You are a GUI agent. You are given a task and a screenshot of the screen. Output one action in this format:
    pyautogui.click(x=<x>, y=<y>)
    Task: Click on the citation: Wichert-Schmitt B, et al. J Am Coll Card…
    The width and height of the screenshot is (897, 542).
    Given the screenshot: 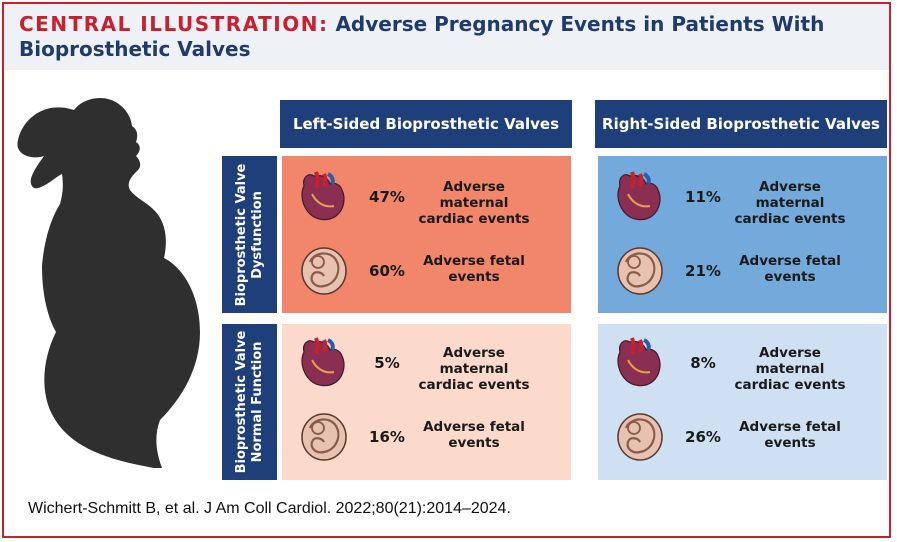 What is the action you would take?
    pyautogui.click(x=269, y=508)
    